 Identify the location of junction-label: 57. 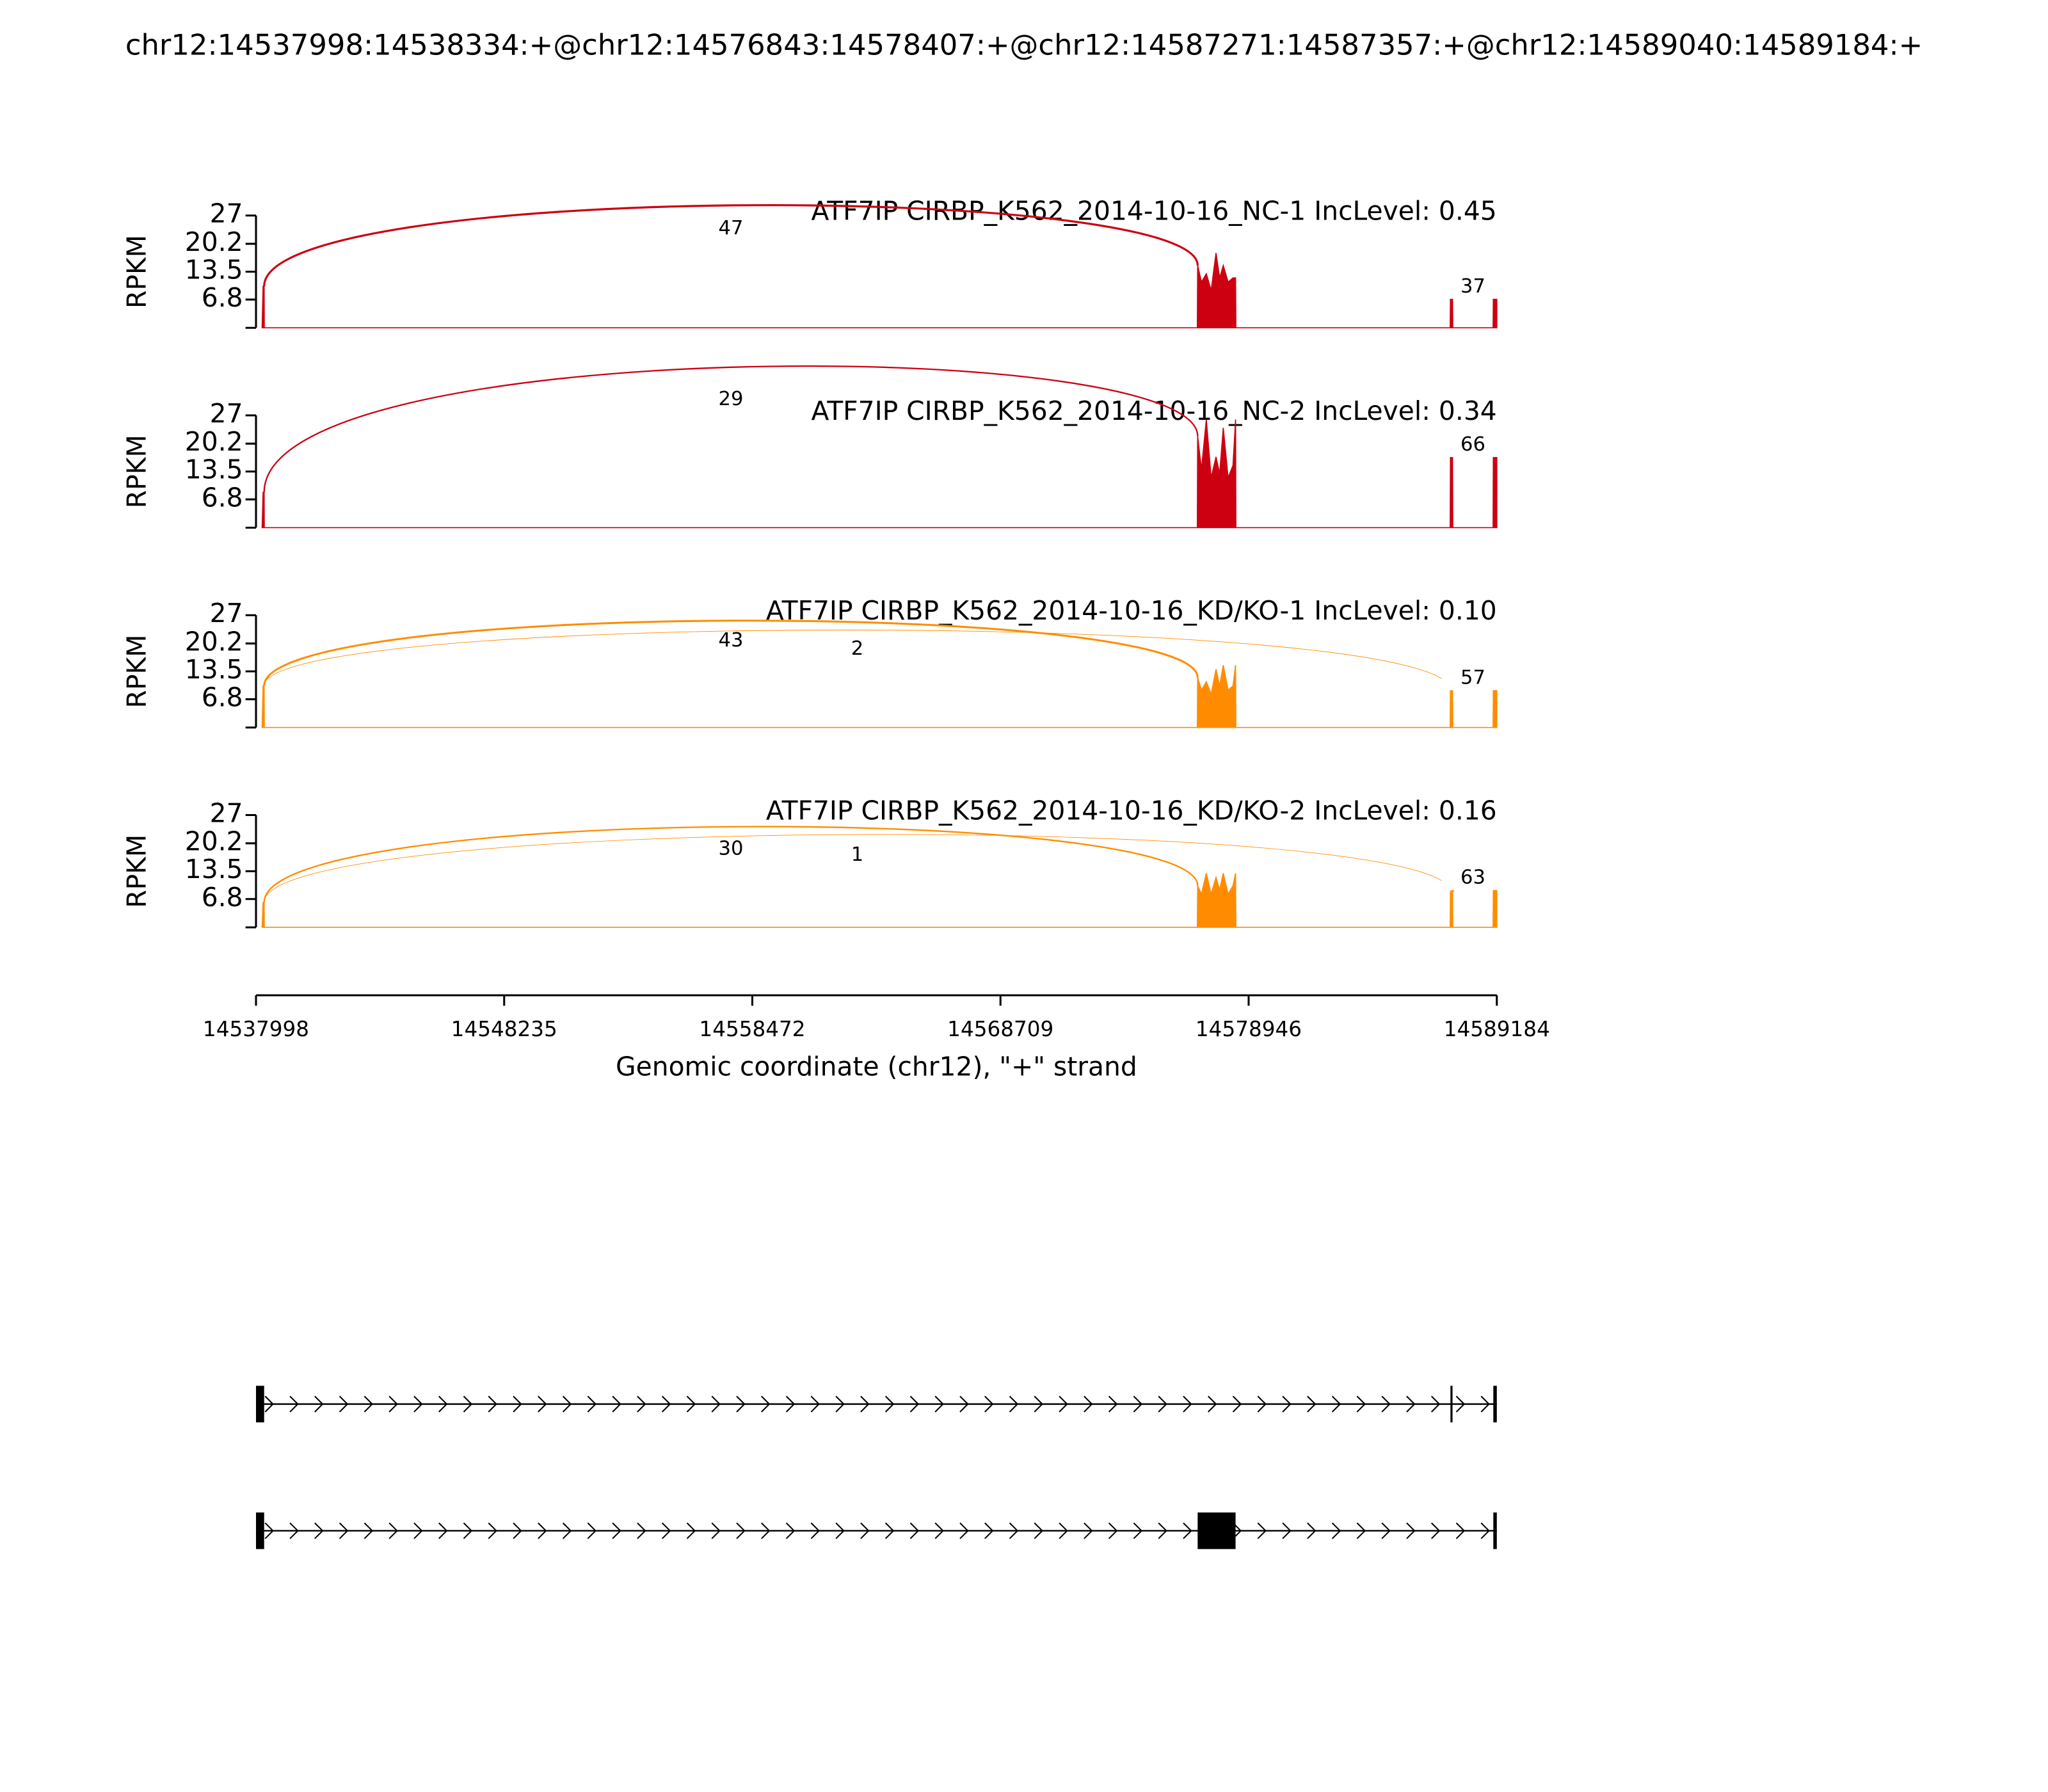
(1472, 677).